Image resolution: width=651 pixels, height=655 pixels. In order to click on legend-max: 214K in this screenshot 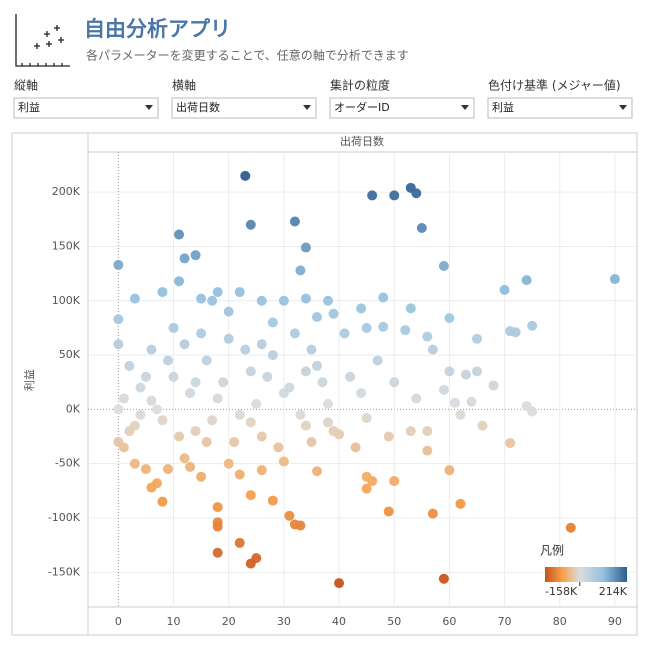, I will do `click(613, 591)`.